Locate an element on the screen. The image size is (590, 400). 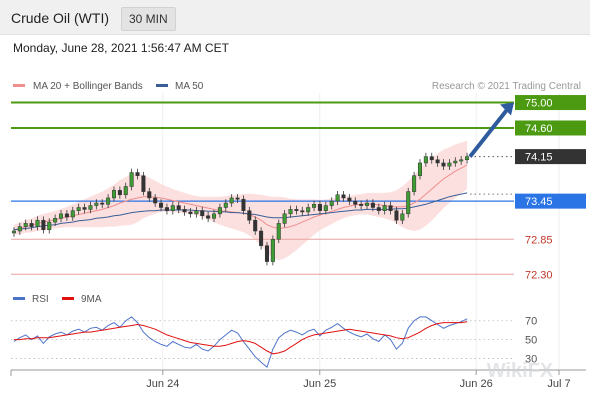
legend-label-rsi: RSI is located at coordinates (40, 299).